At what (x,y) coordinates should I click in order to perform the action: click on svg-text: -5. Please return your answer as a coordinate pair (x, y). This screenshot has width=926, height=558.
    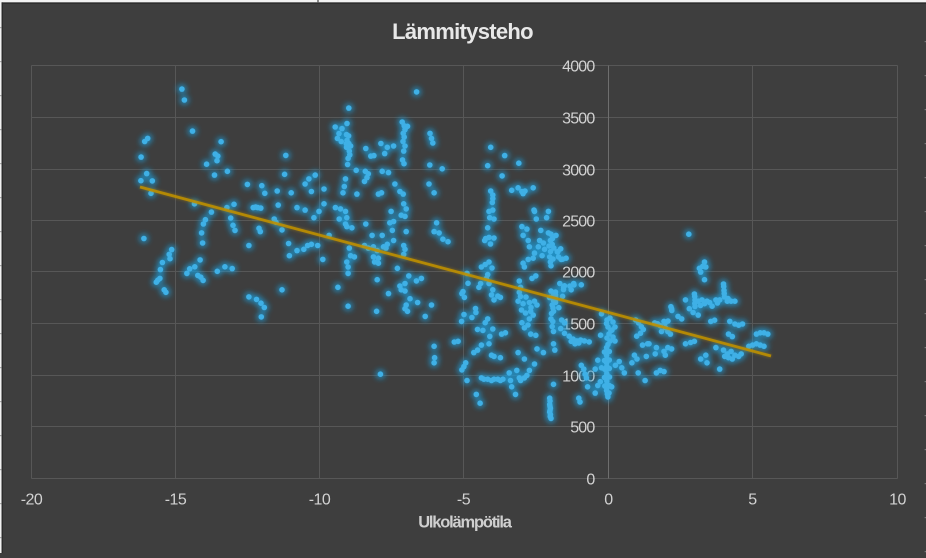
    Looking at the image, I should click on (464, 500).